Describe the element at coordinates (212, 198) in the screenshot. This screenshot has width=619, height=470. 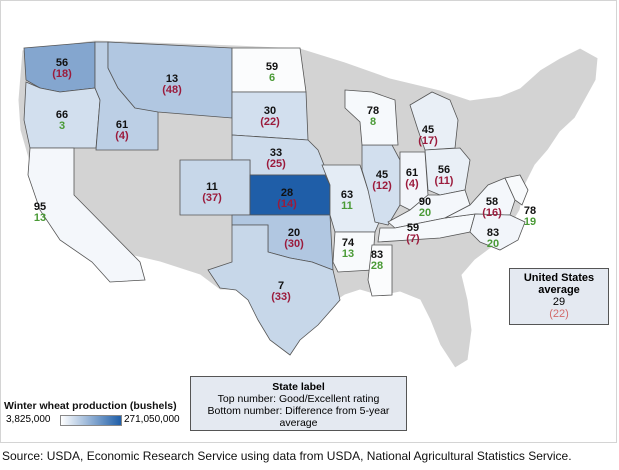
I see `state-label-bottom-CO: (37)` at that location.